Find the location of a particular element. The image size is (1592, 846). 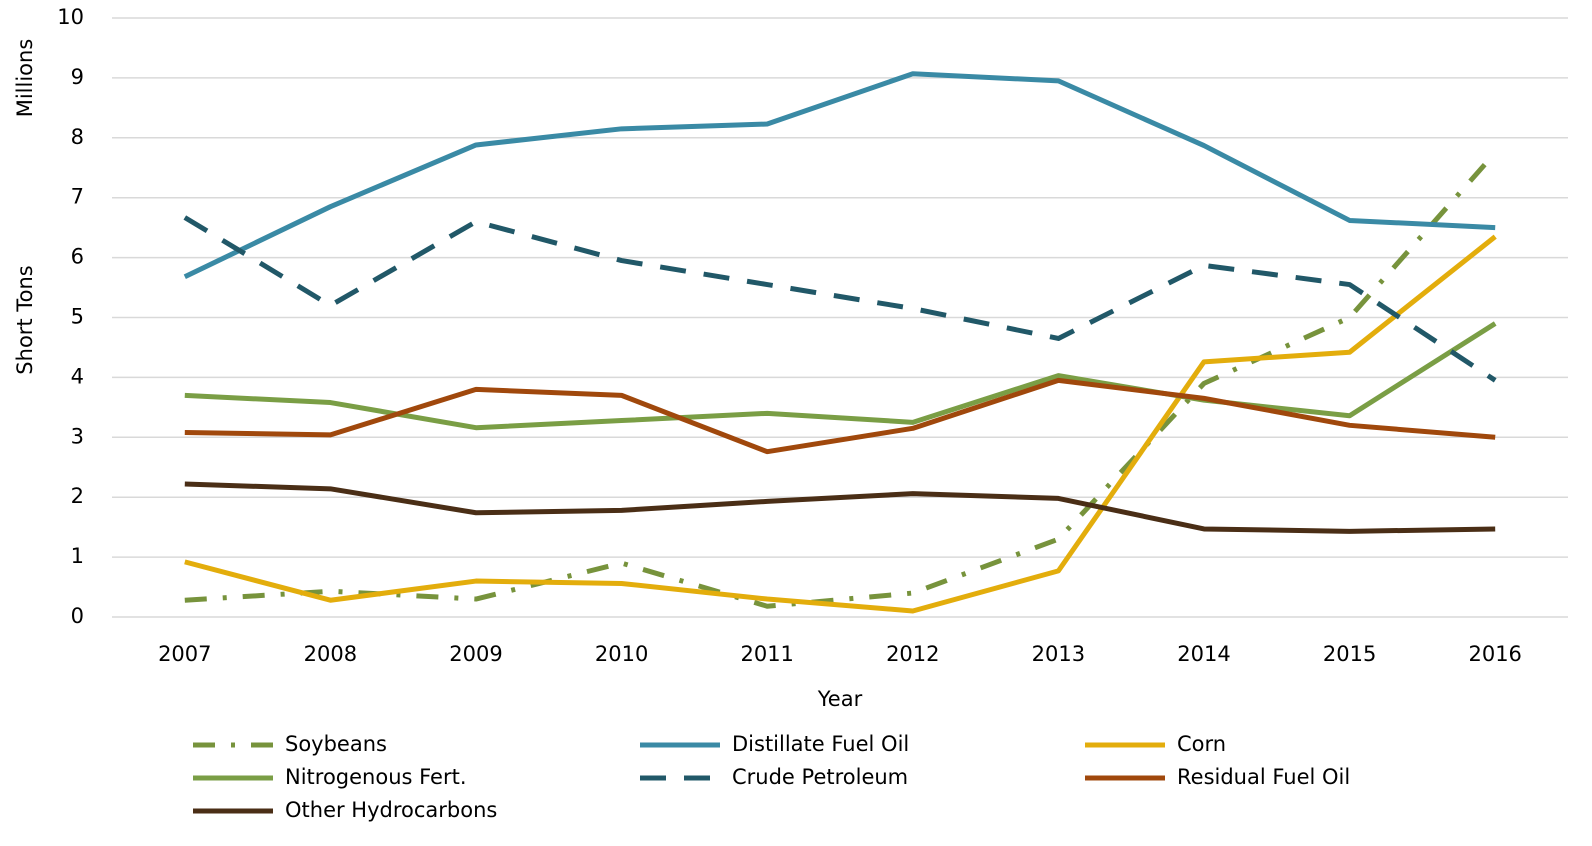

y-tick-label: 9 is located at coordinates (77, 77).